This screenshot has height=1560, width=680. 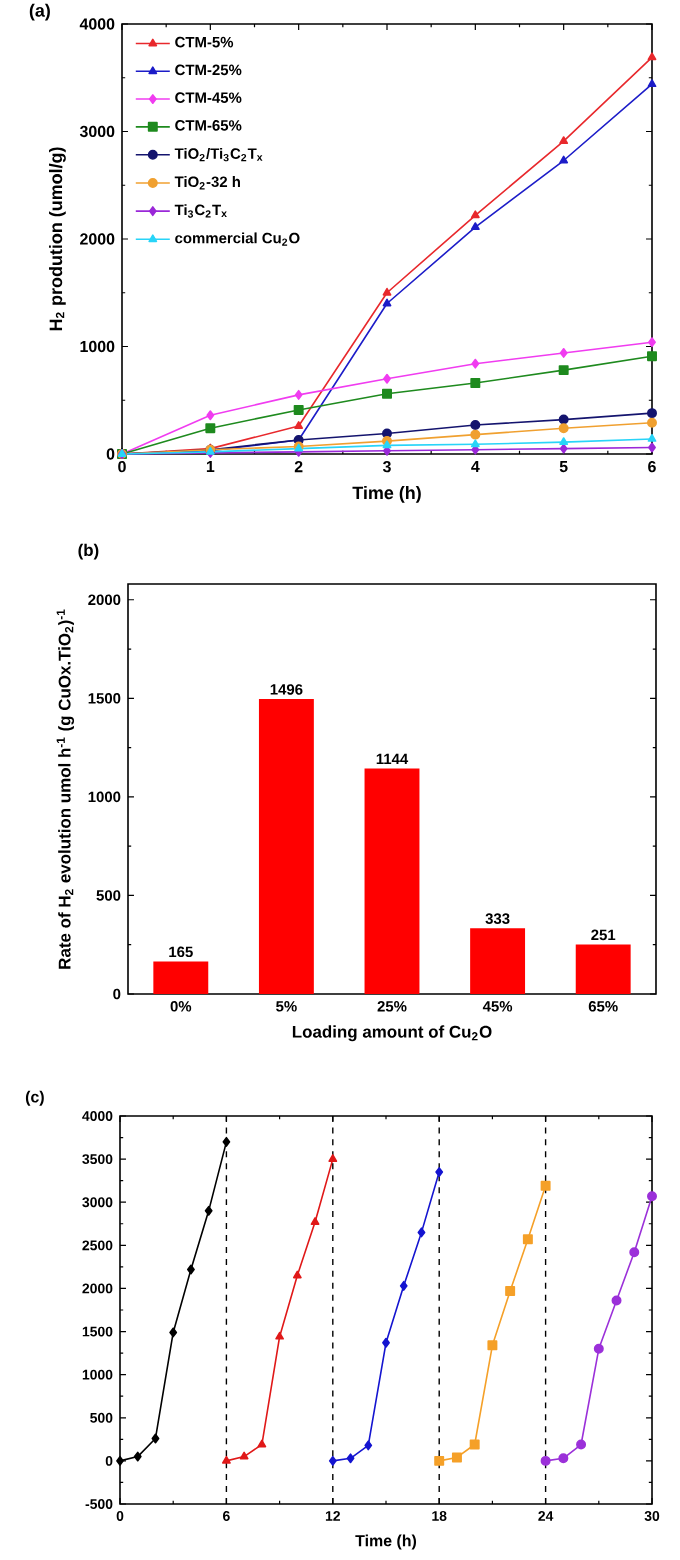 What do you see at coordinates (392, 1033) in the screenshot?
I see `x-axis-title: Loading amount of Cu$_{2}$O` at bounding box center [392, 1033].